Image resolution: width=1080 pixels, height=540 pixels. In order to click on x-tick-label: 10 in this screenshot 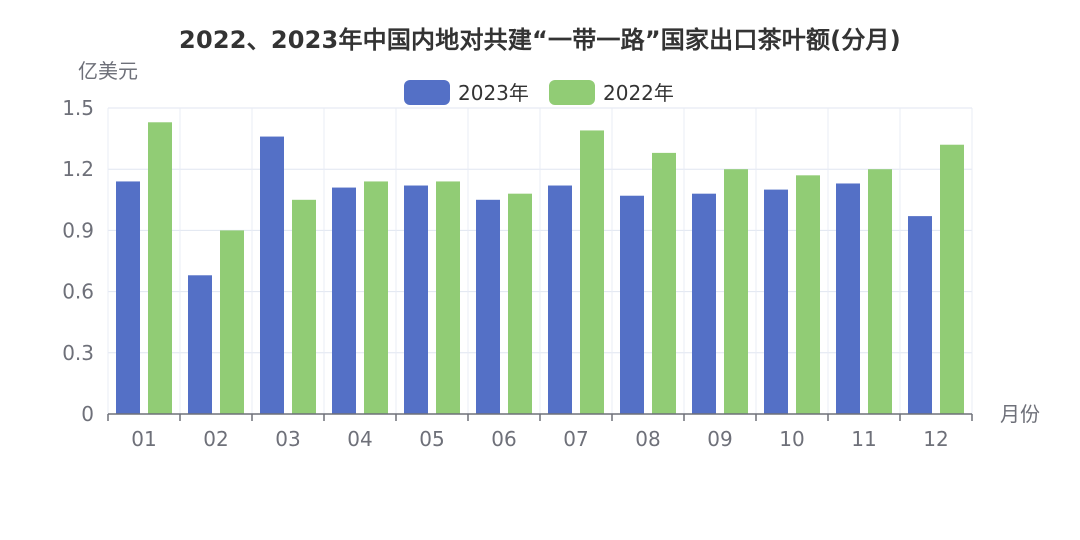, I will do `click(791, 439)`.